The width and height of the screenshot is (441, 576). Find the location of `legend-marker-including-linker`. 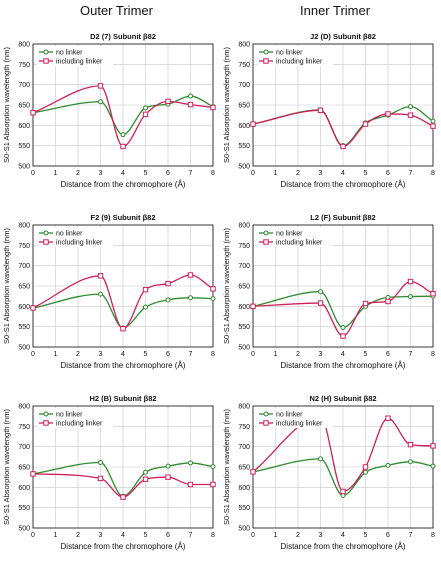

legend-marker-including-linker is located at coordinates (266, 242).